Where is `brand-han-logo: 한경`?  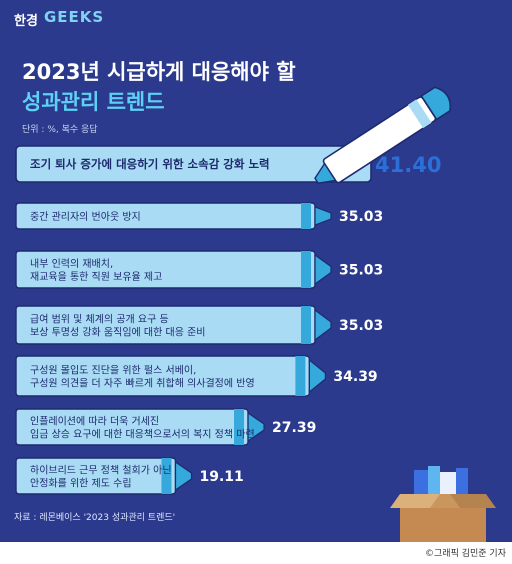
brand-han-logo: 한경 is located at coordinates (26, 21).